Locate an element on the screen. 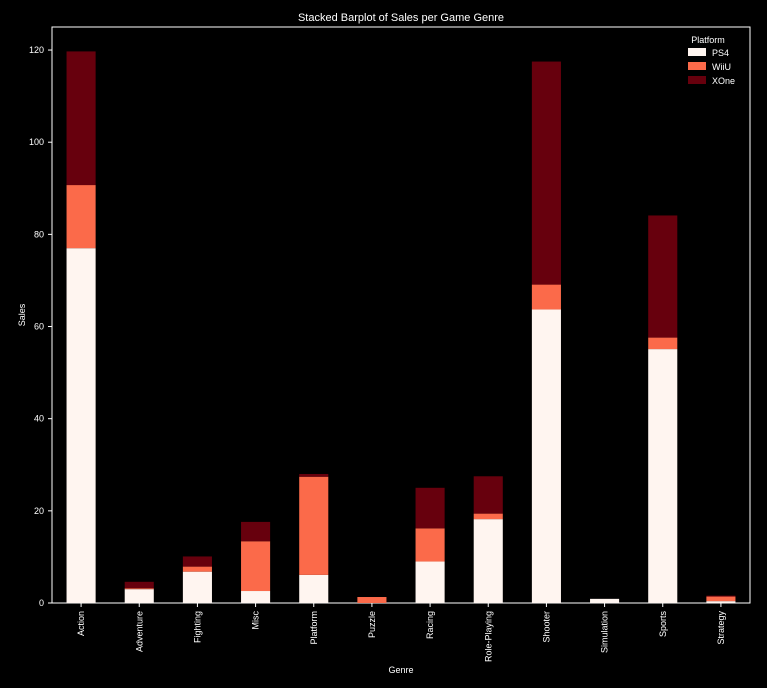 This screenshot has width=767, height=688. bar-sports-xone is located at coordinates (663, 276).